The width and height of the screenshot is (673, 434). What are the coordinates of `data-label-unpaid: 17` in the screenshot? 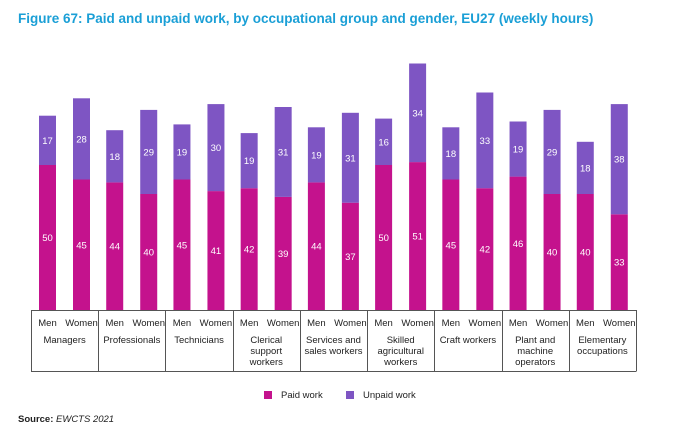 It's located at (47, 141).